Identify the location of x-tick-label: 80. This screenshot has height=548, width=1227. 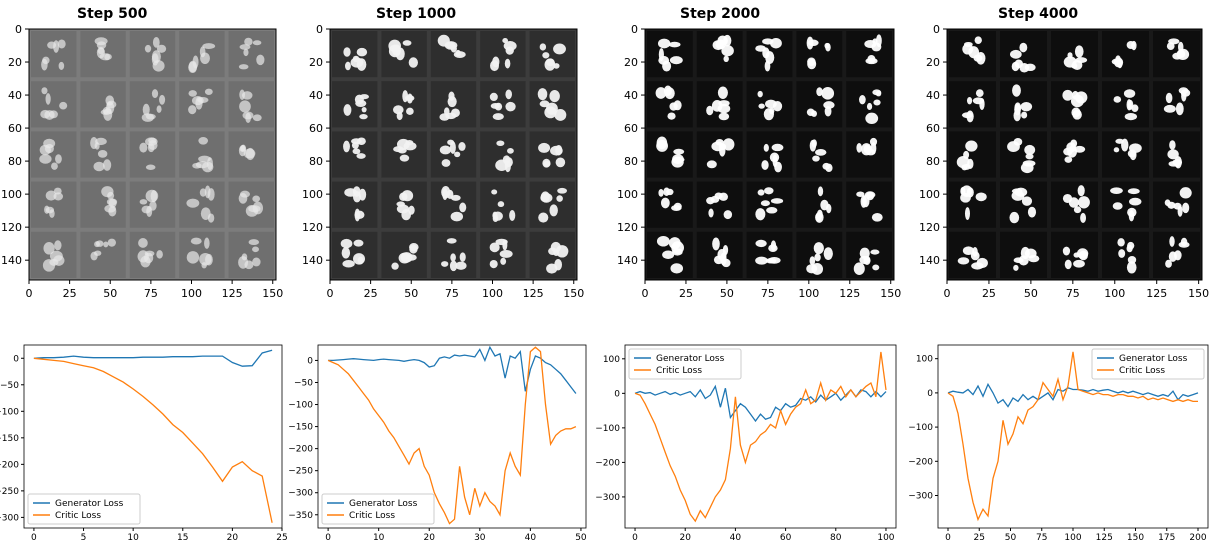
(836, 538).